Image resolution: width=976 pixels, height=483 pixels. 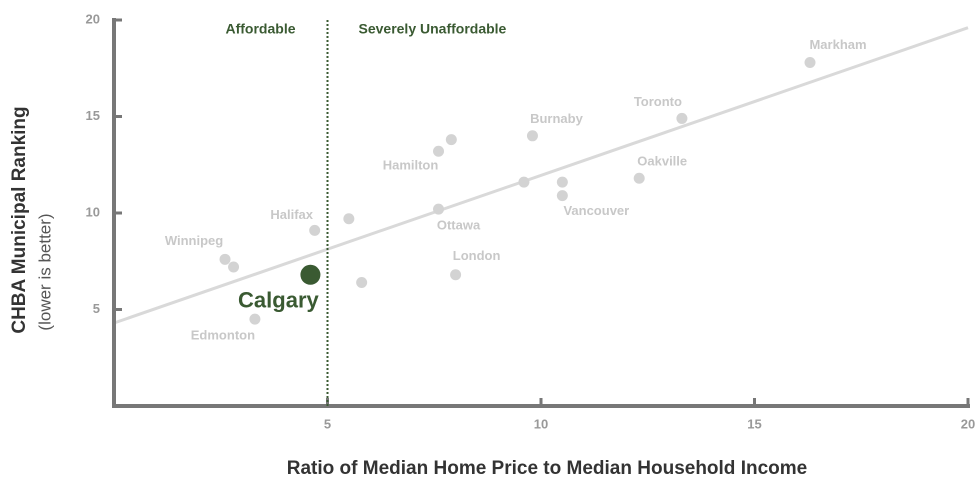 What do you see at coordinates (327, 423) in the screenshot?
I see `x-tick-label: 5` at bounding box center [327, 423].